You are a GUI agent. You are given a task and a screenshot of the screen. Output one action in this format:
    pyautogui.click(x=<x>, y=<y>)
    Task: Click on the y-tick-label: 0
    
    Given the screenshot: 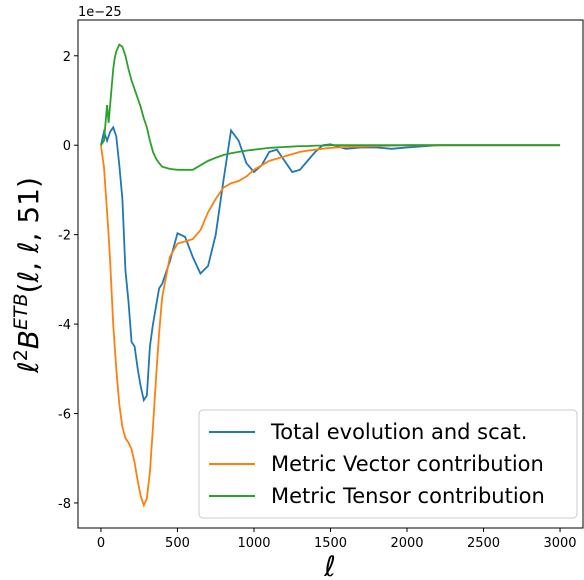 What is the action you would take?
    pyautogui.click(x=67, y=146)
    